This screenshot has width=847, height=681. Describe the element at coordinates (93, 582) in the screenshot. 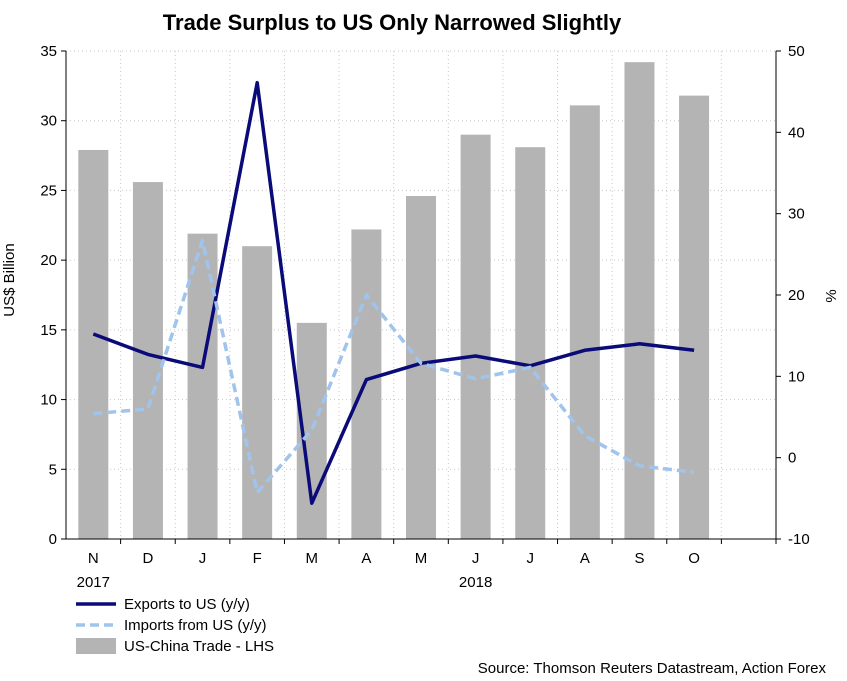

I see `year-label: 2017` at that location.